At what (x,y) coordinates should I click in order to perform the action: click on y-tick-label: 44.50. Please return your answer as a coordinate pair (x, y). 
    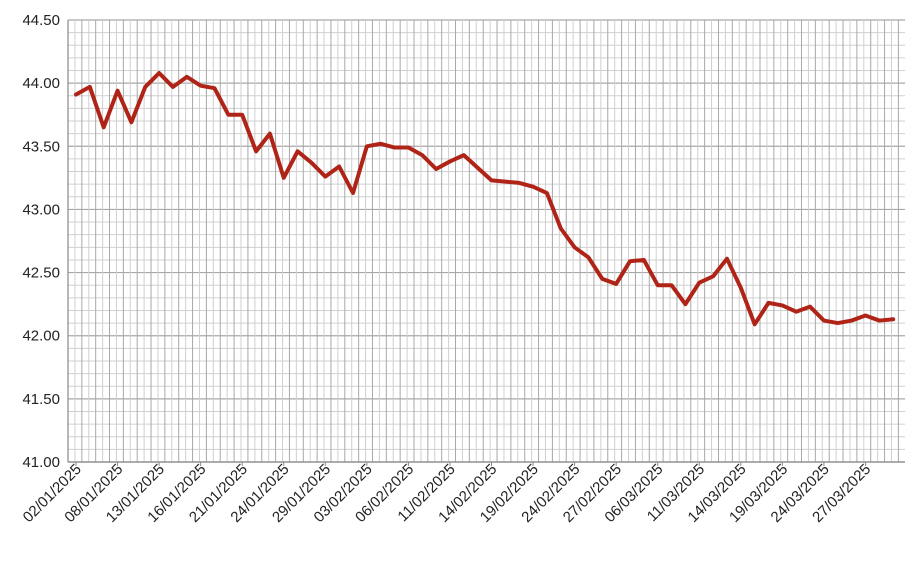
    Looking at the image, I should click on (41, 20).